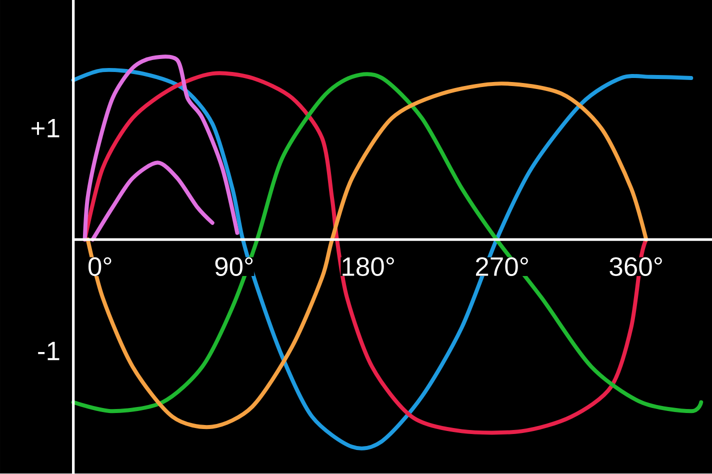 The height and width of the screenshot is (474, 712). I want to click on x-tick-label: 90°, so click(234, 266).